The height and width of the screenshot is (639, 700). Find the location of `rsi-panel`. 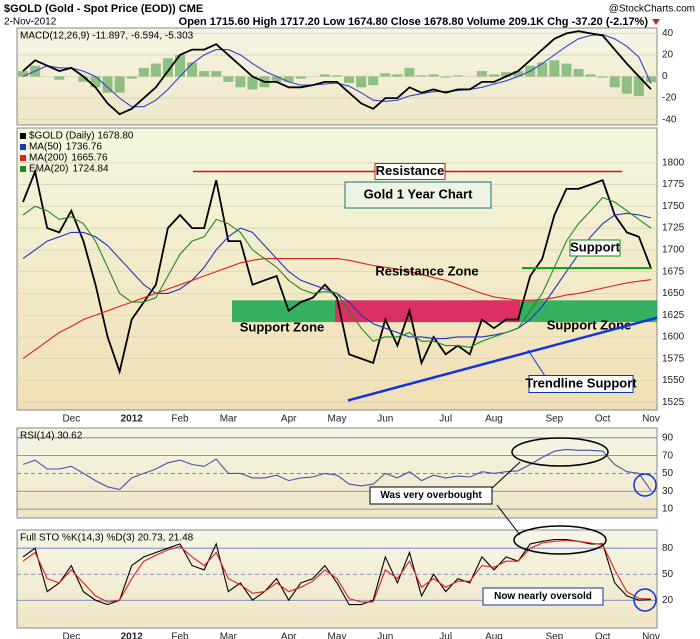

rsi-panel is located at coordinates (337, 473).